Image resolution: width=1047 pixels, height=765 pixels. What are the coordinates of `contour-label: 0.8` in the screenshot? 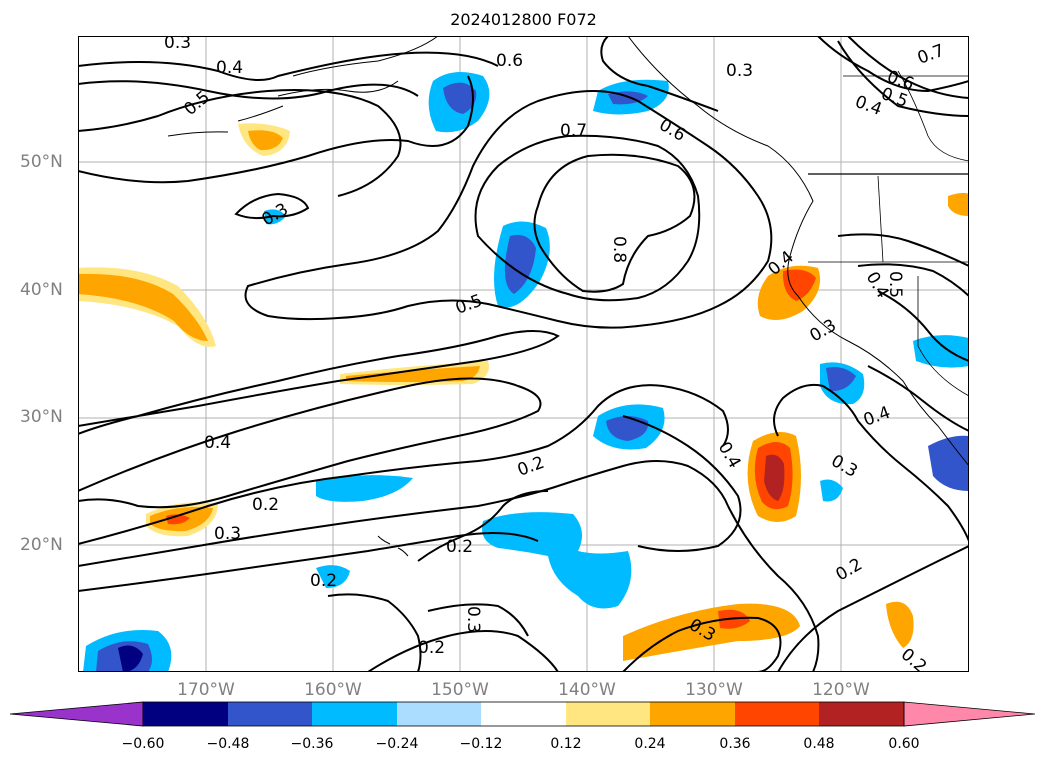 It's located at (619, 249).